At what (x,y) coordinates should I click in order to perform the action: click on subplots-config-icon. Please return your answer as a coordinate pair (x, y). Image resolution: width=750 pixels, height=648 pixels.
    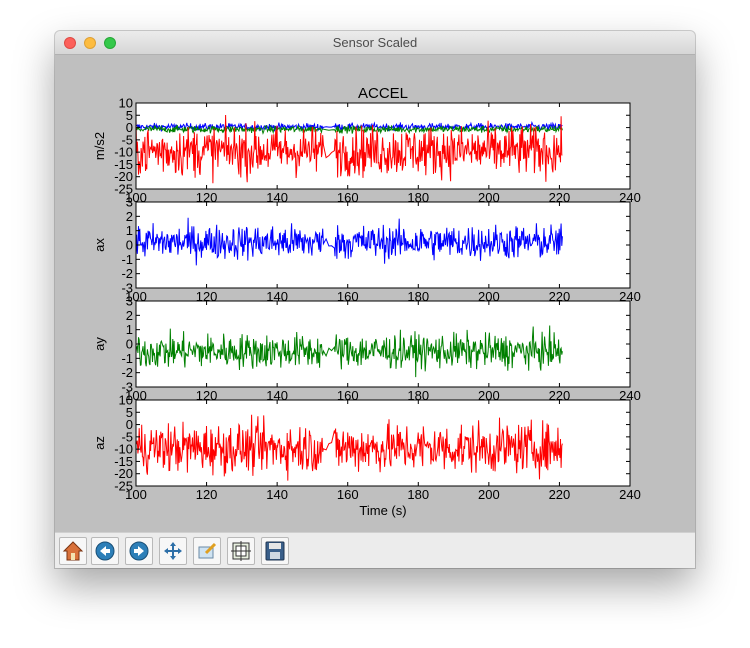
    Looking at the image, I should click on (241, 551).